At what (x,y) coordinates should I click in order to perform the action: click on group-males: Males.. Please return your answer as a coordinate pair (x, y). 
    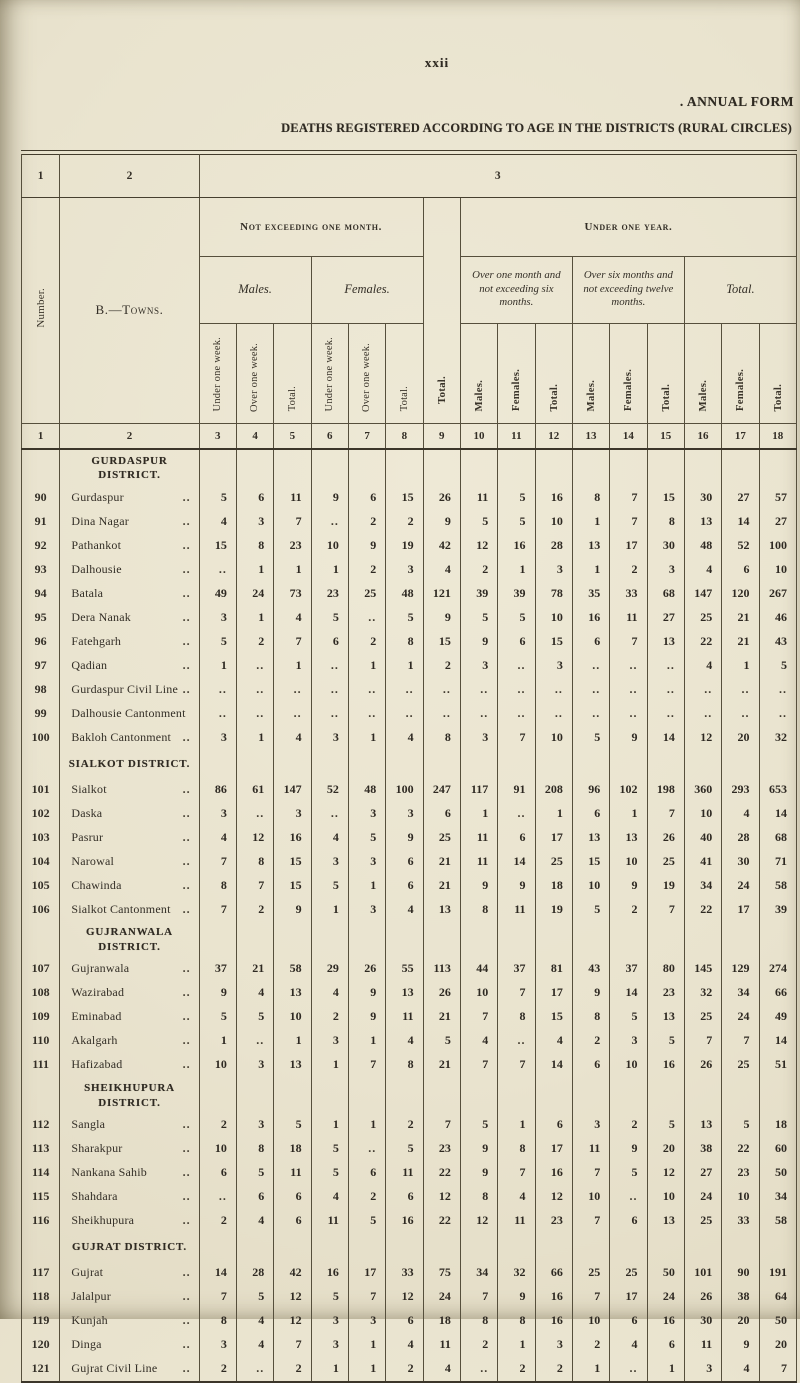
    Looking at the image, I should click on (255, 290).